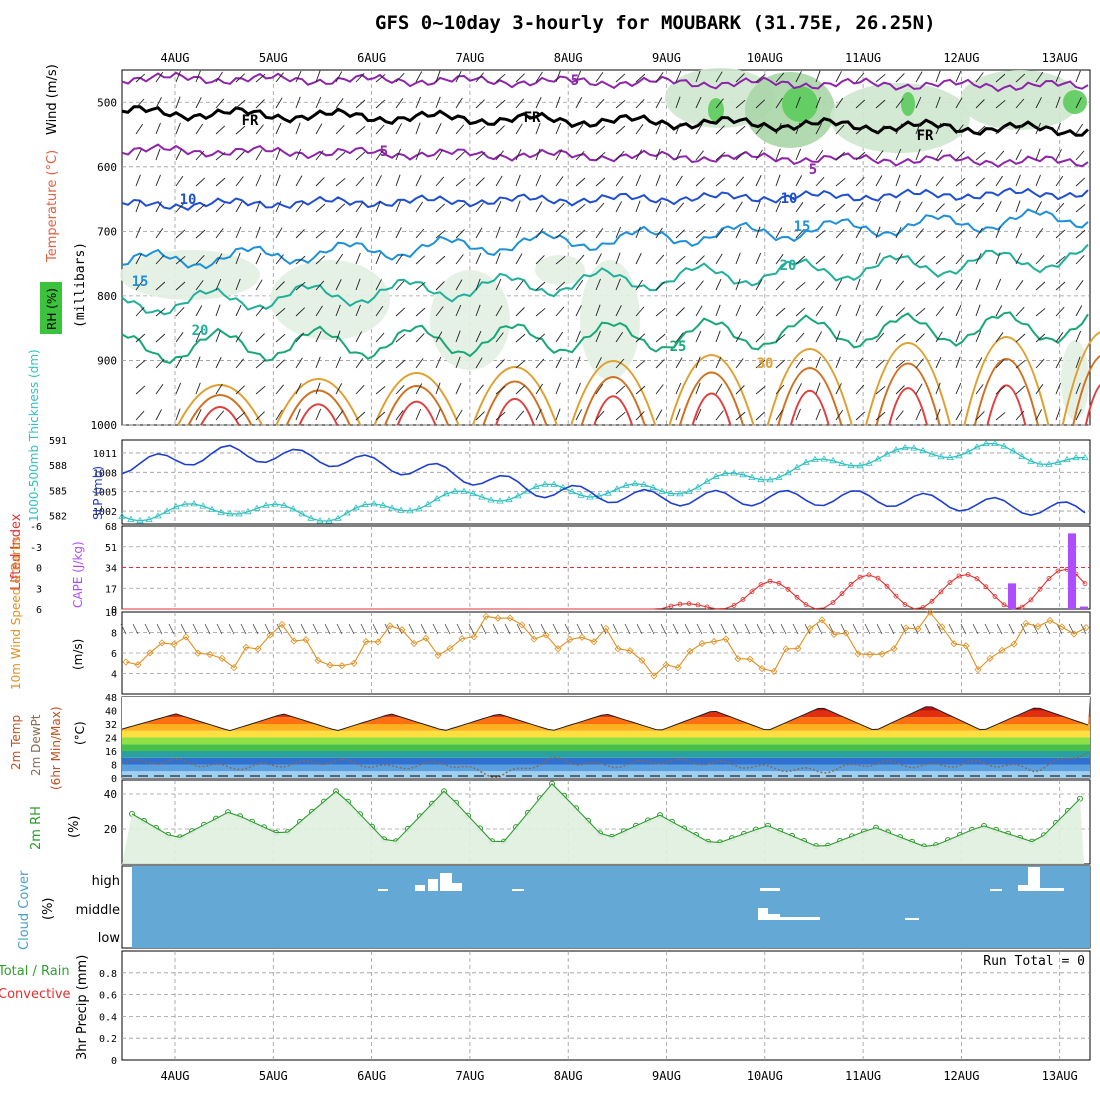  Describe the element at coordinates (666, 1076) in the screenshot. I see `bottom-date-label: 9AUG` at that location.